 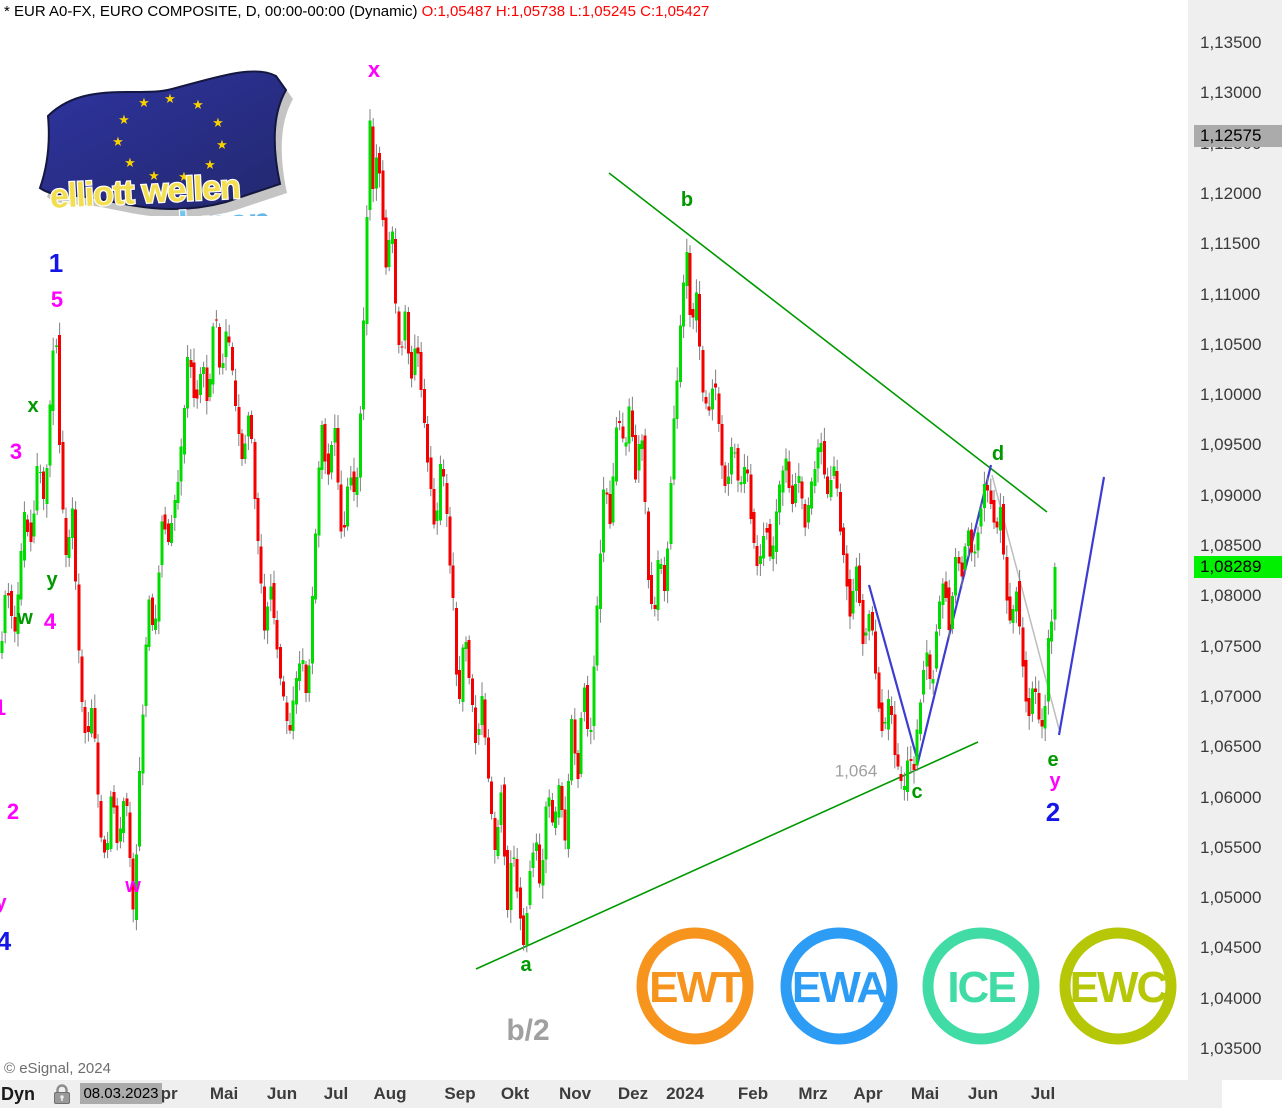 I want to click on price-axis-label: 1,13000, so click(x=1231, y=93).